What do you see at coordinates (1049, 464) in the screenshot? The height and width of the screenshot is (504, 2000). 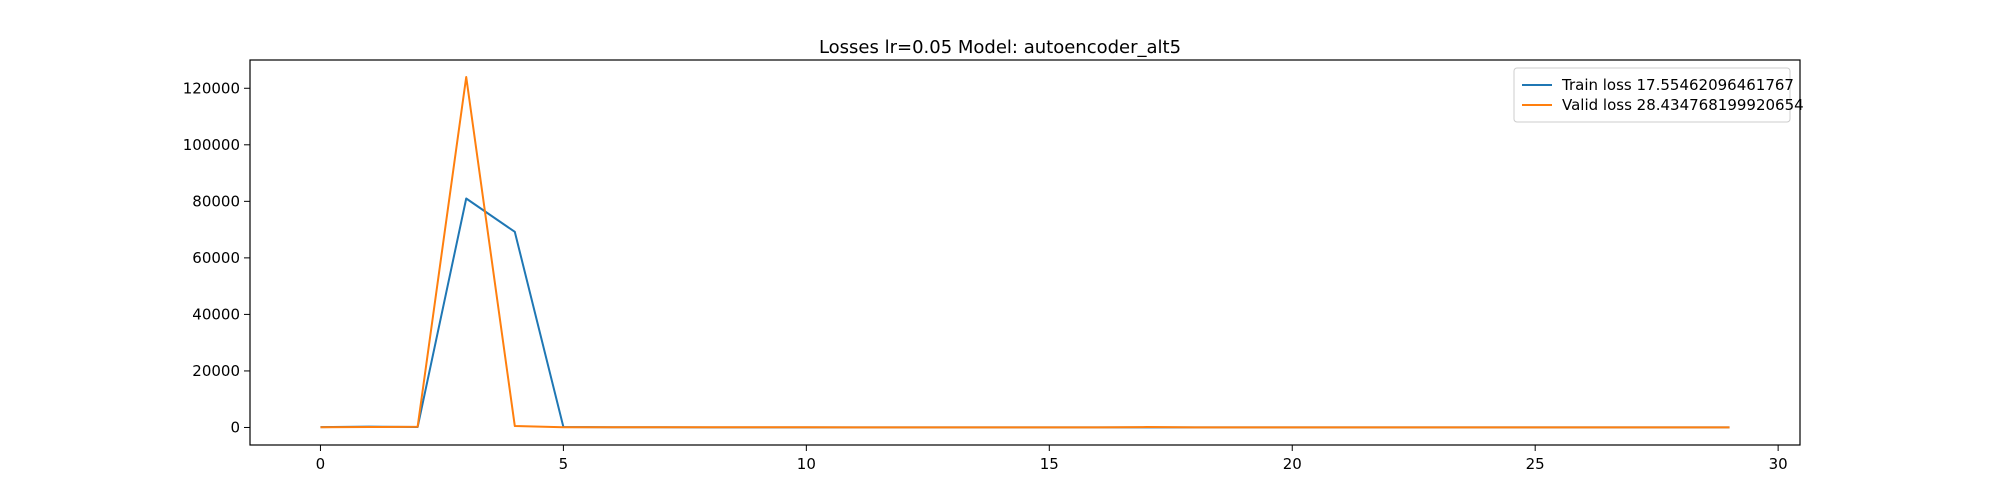 I see `x-tick-label: 15` at bounding box center [1049, 464].